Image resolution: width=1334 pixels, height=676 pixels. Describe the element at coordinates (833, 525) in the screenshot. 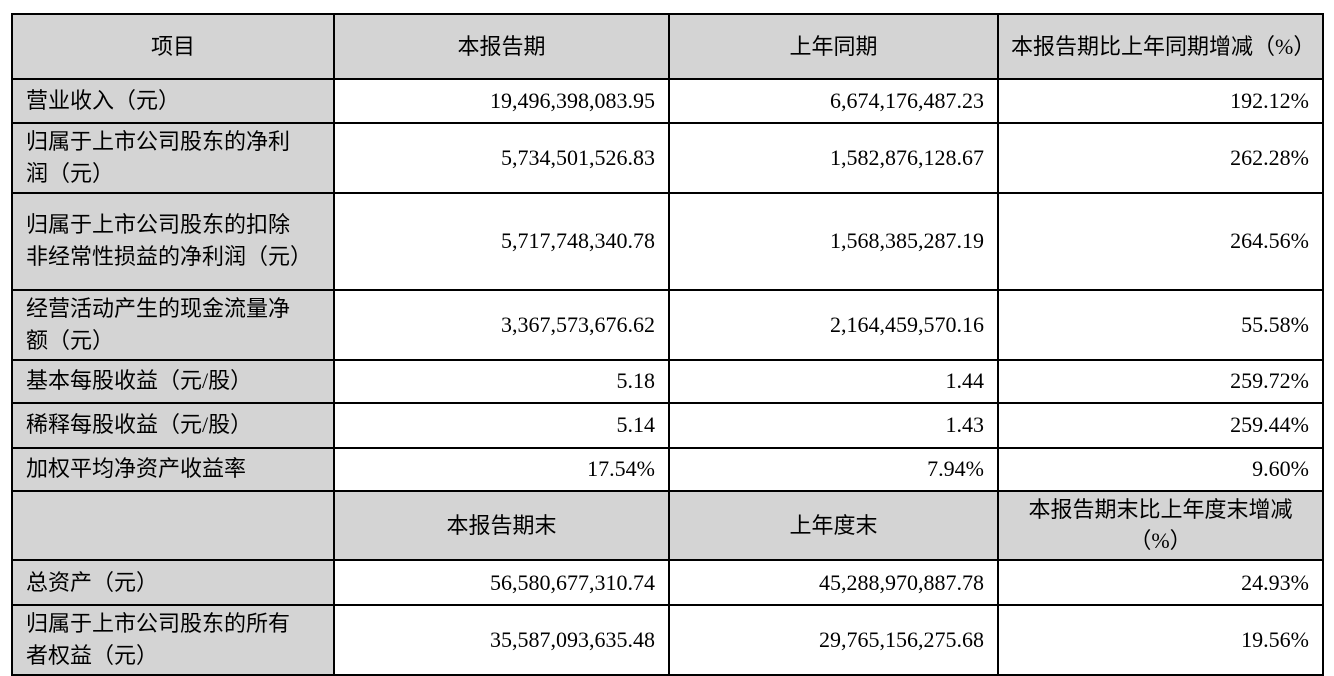

I see `header-prior-year-end: 上年度末` at that location.